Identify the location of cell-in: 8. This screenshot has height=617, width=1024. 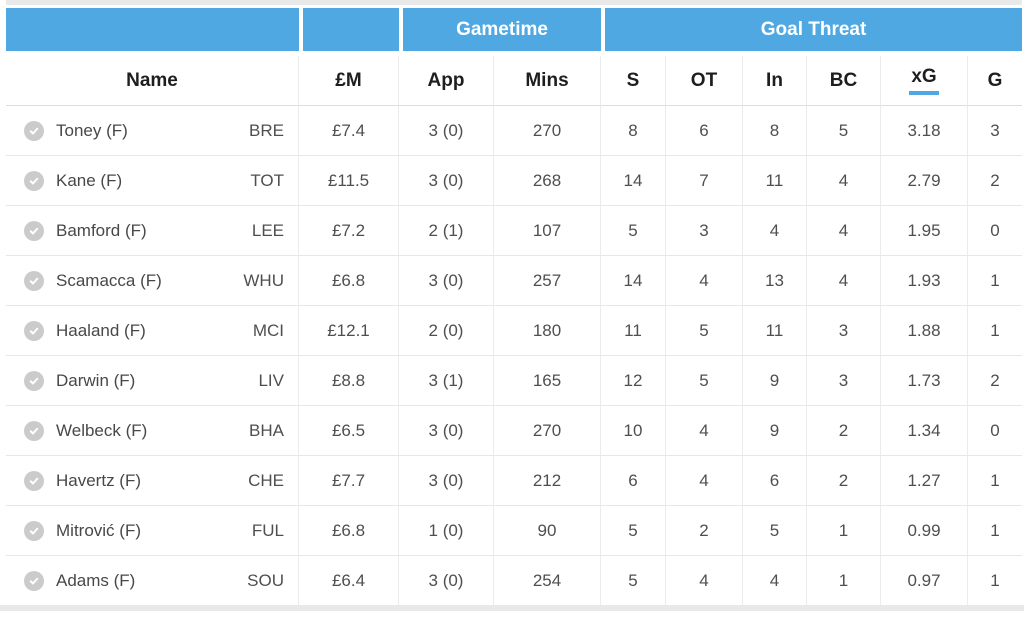
(775, 131).